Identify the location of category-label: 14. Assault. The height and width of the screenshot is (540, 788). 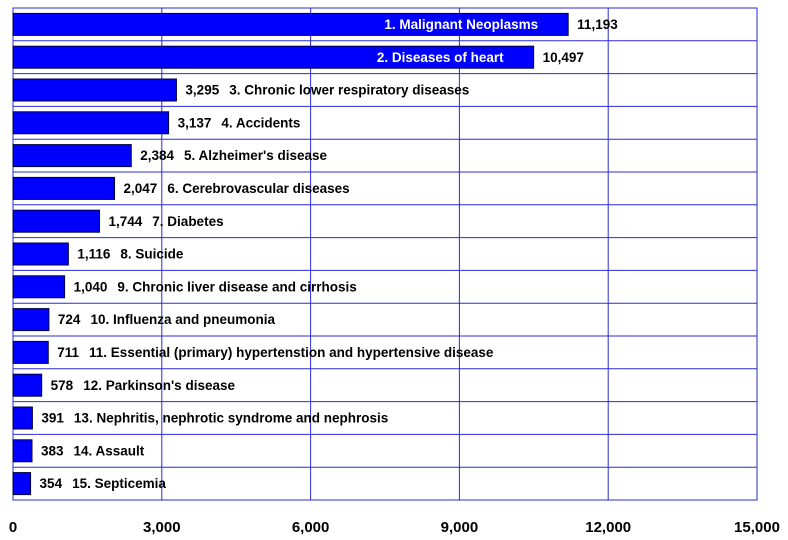
(109, 450).